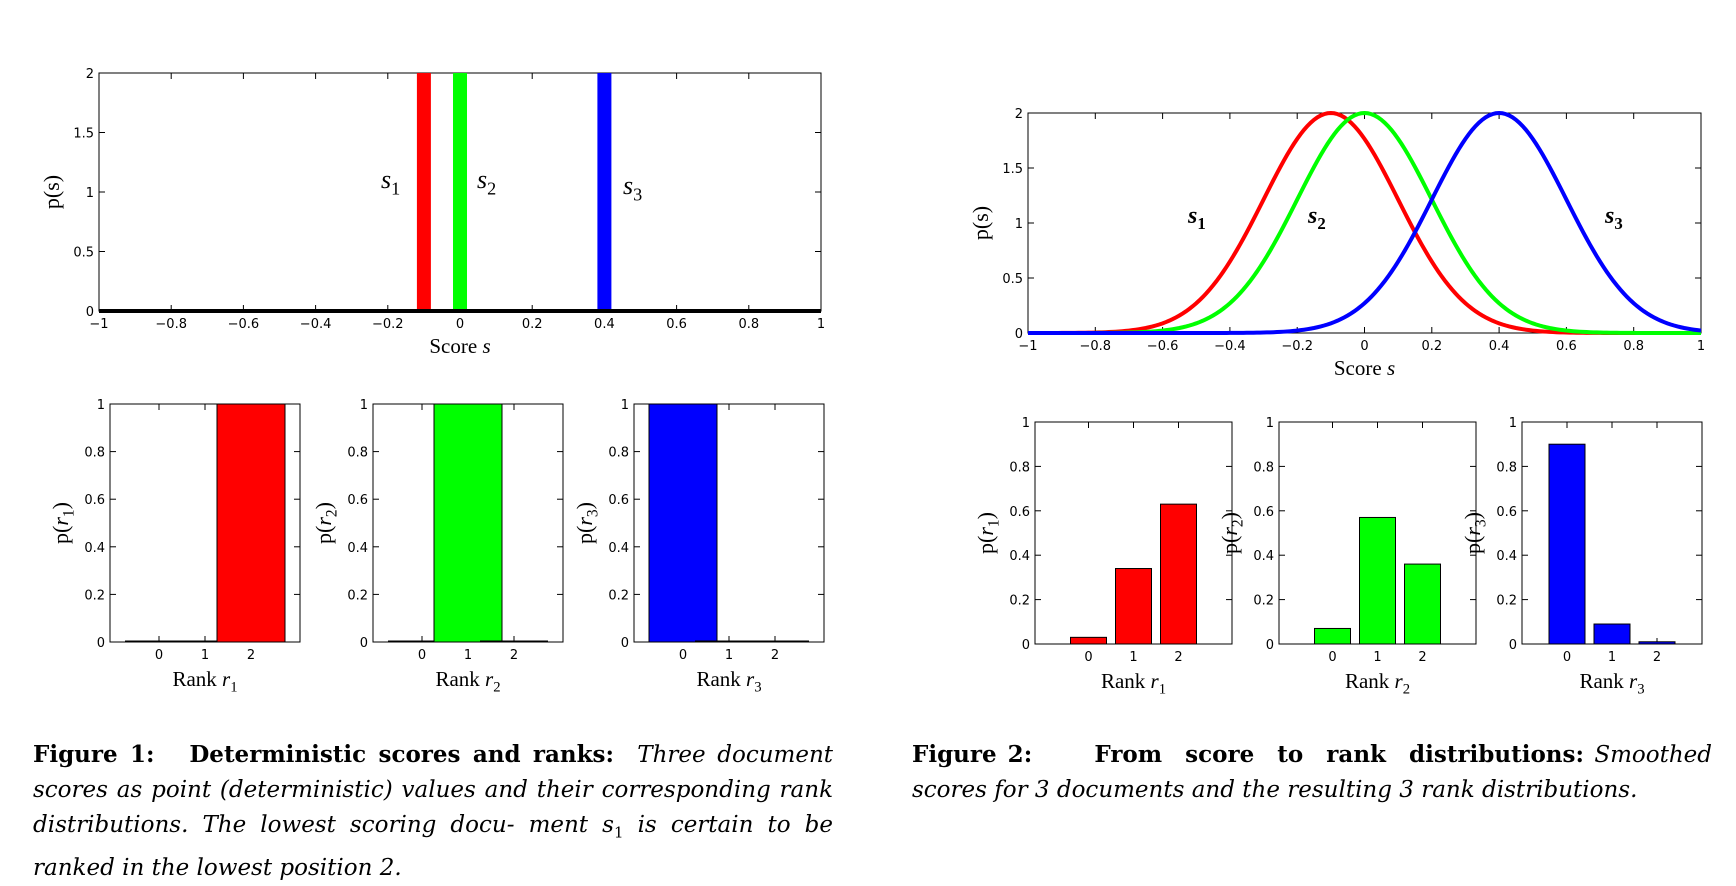 The width and height of the screenshot is (1736, 886). What do you see at coordinates (51, 192) in the screenshot?
I see `fig1-score-ylabel: p(s)` at bounding box center [51, 192].